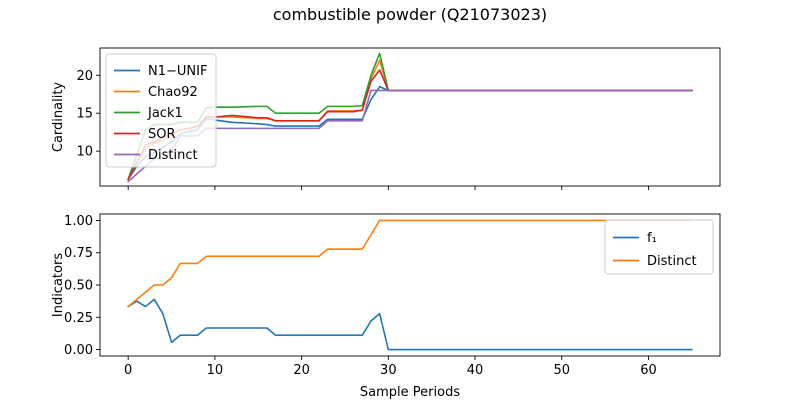  What do you see at coordinates (301, 370) in the screenshot?
I see `x-tick-label: 20` at bounding box center [301, 370].